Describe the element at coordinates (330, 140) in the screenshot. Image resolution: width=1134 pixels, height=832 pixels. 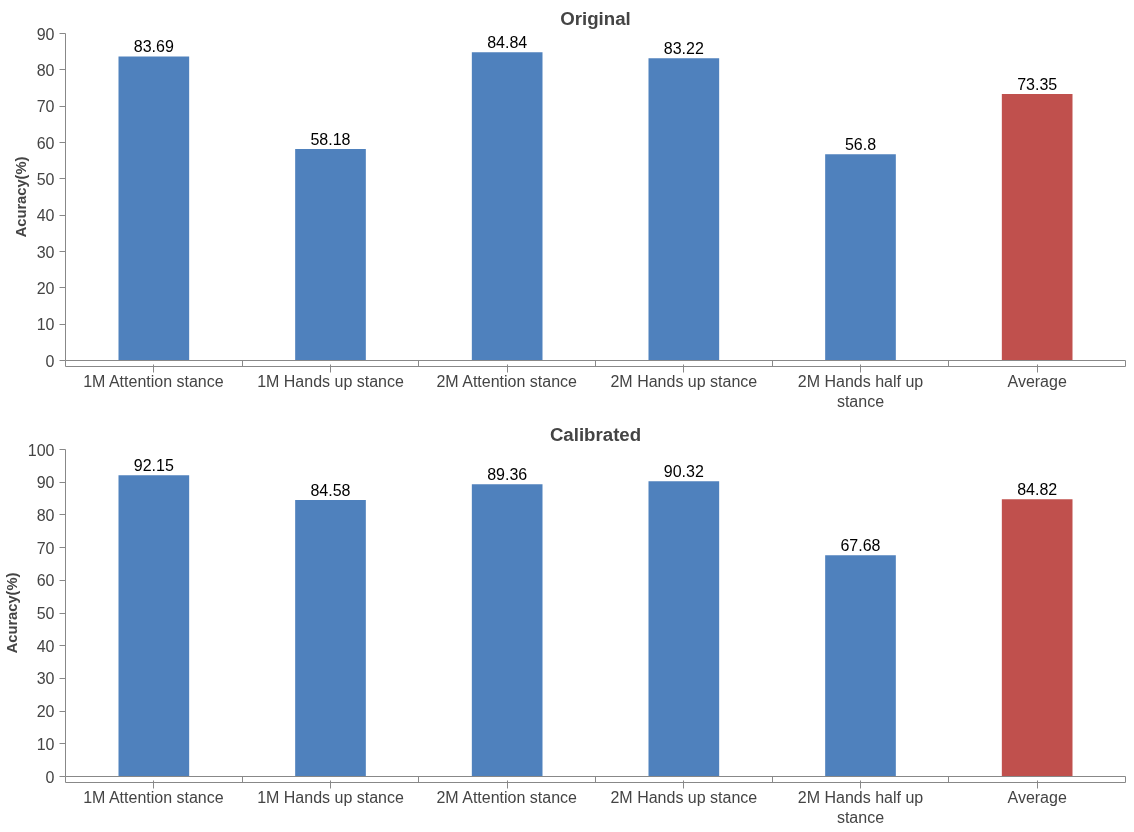
I see `data-label: 58.18` at that location.